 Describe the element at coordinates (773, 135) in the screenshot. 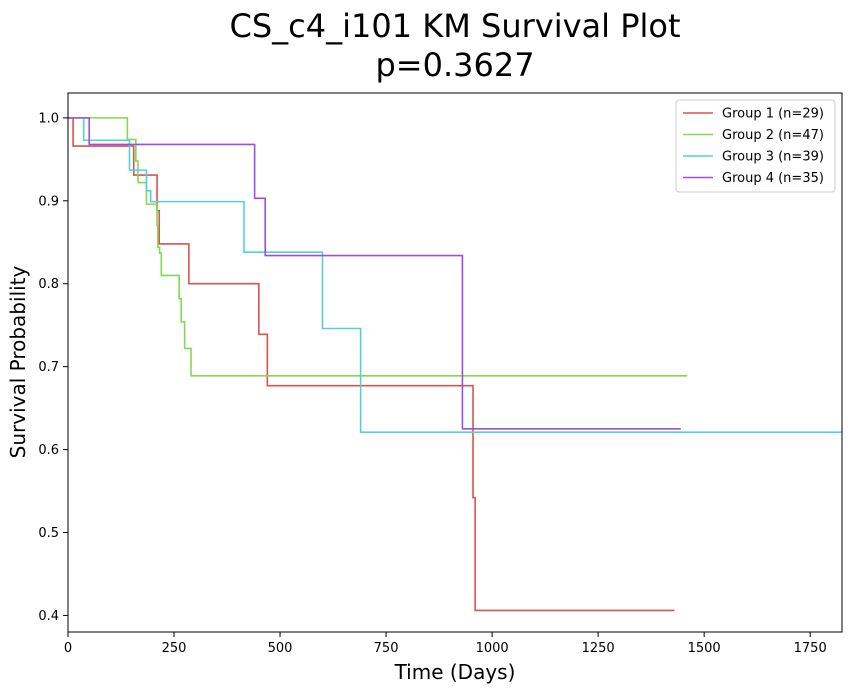

I see `legend-label-group-2: Group 2 (n=47)` at that location.